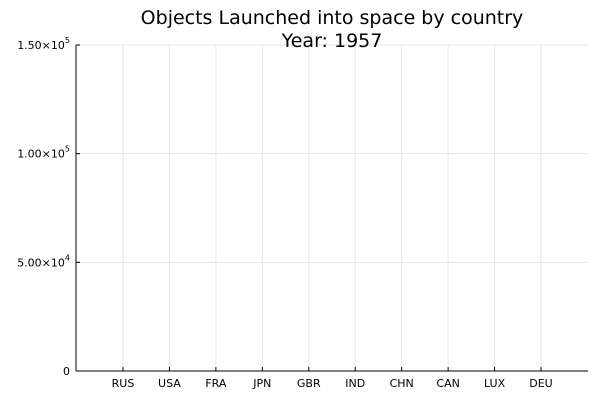  Describe the element at coordinates (48, 207) in the screenshot. I see `y-tick-labels: 0 5.00×10⁴ 1.00×10⁵ 1.50×10⁵` at that location.